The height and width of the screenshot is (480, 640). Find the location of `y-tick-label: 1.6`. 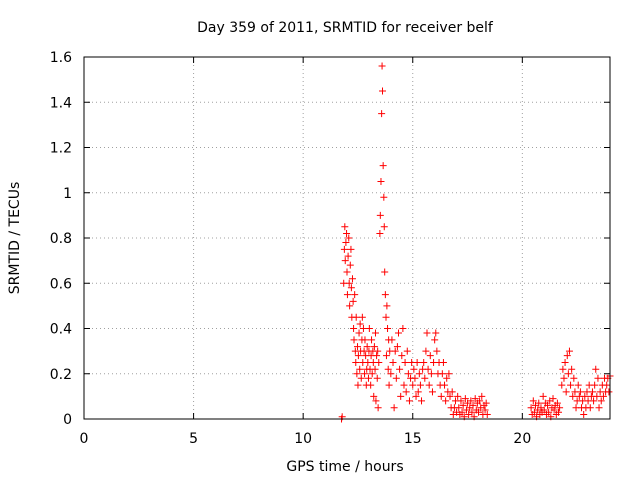

y-tick-label: 1.6 is located at coordinates (61, 58).